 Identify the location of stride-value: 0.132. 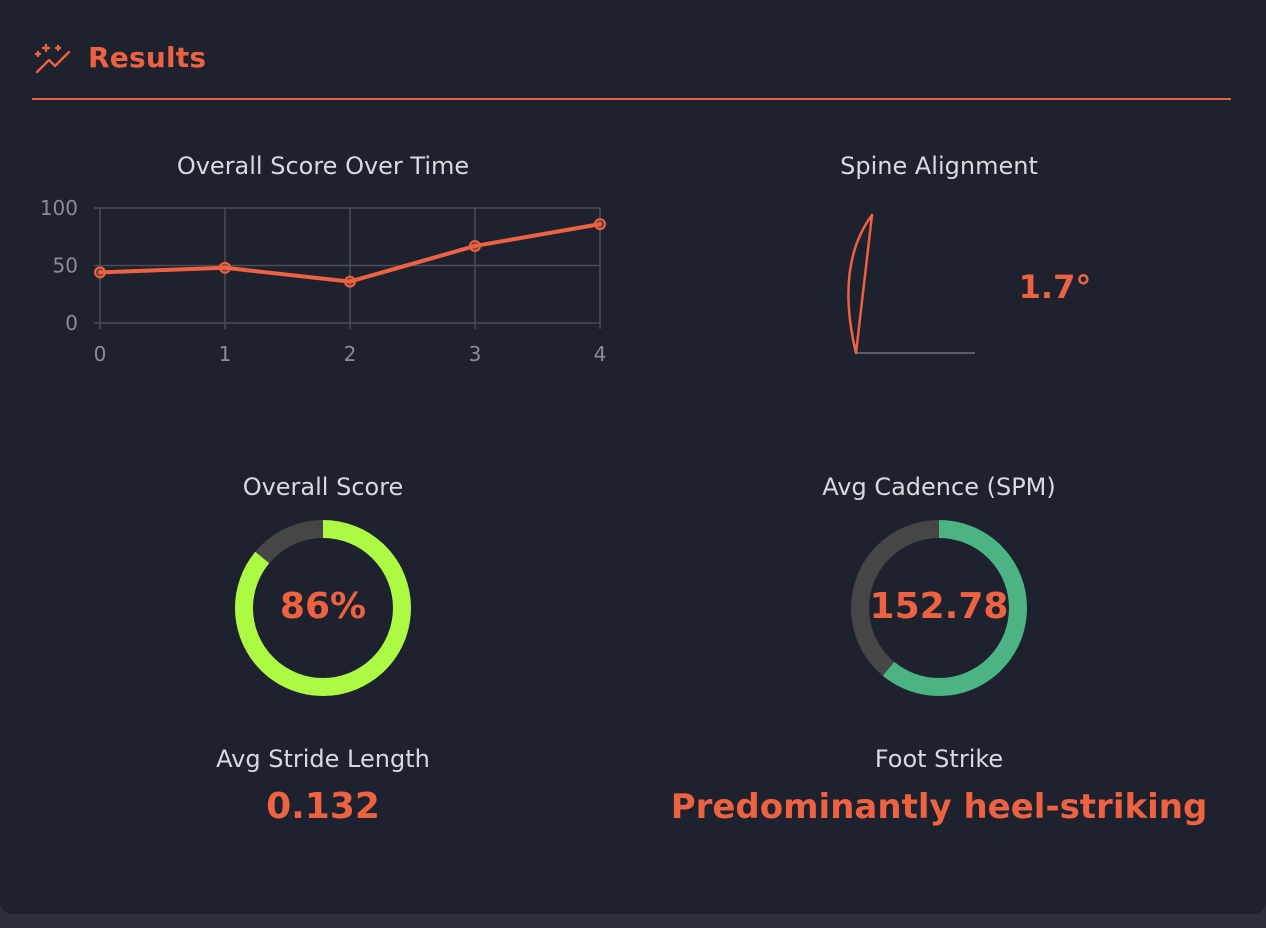
(323, 806).